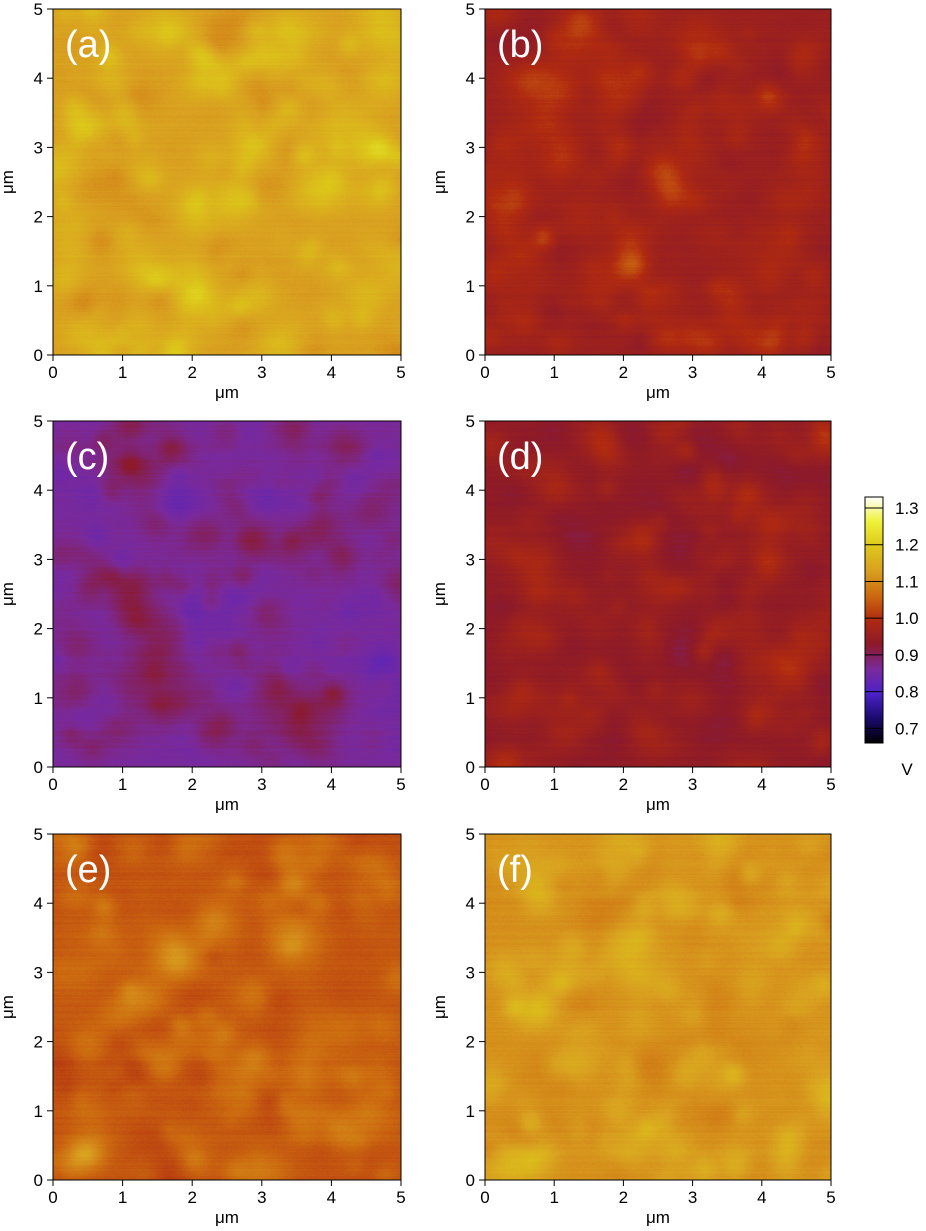  Describe the element at coordinates (87, 457) in the screenshot. I see `panel-label: (c)` at that location.